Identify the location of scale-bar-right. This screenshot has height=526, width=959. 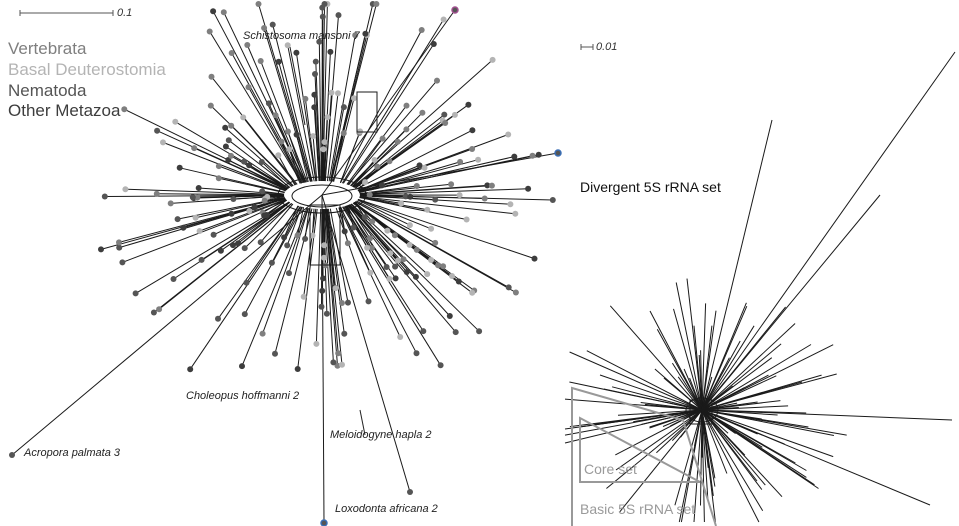
(587, 47).